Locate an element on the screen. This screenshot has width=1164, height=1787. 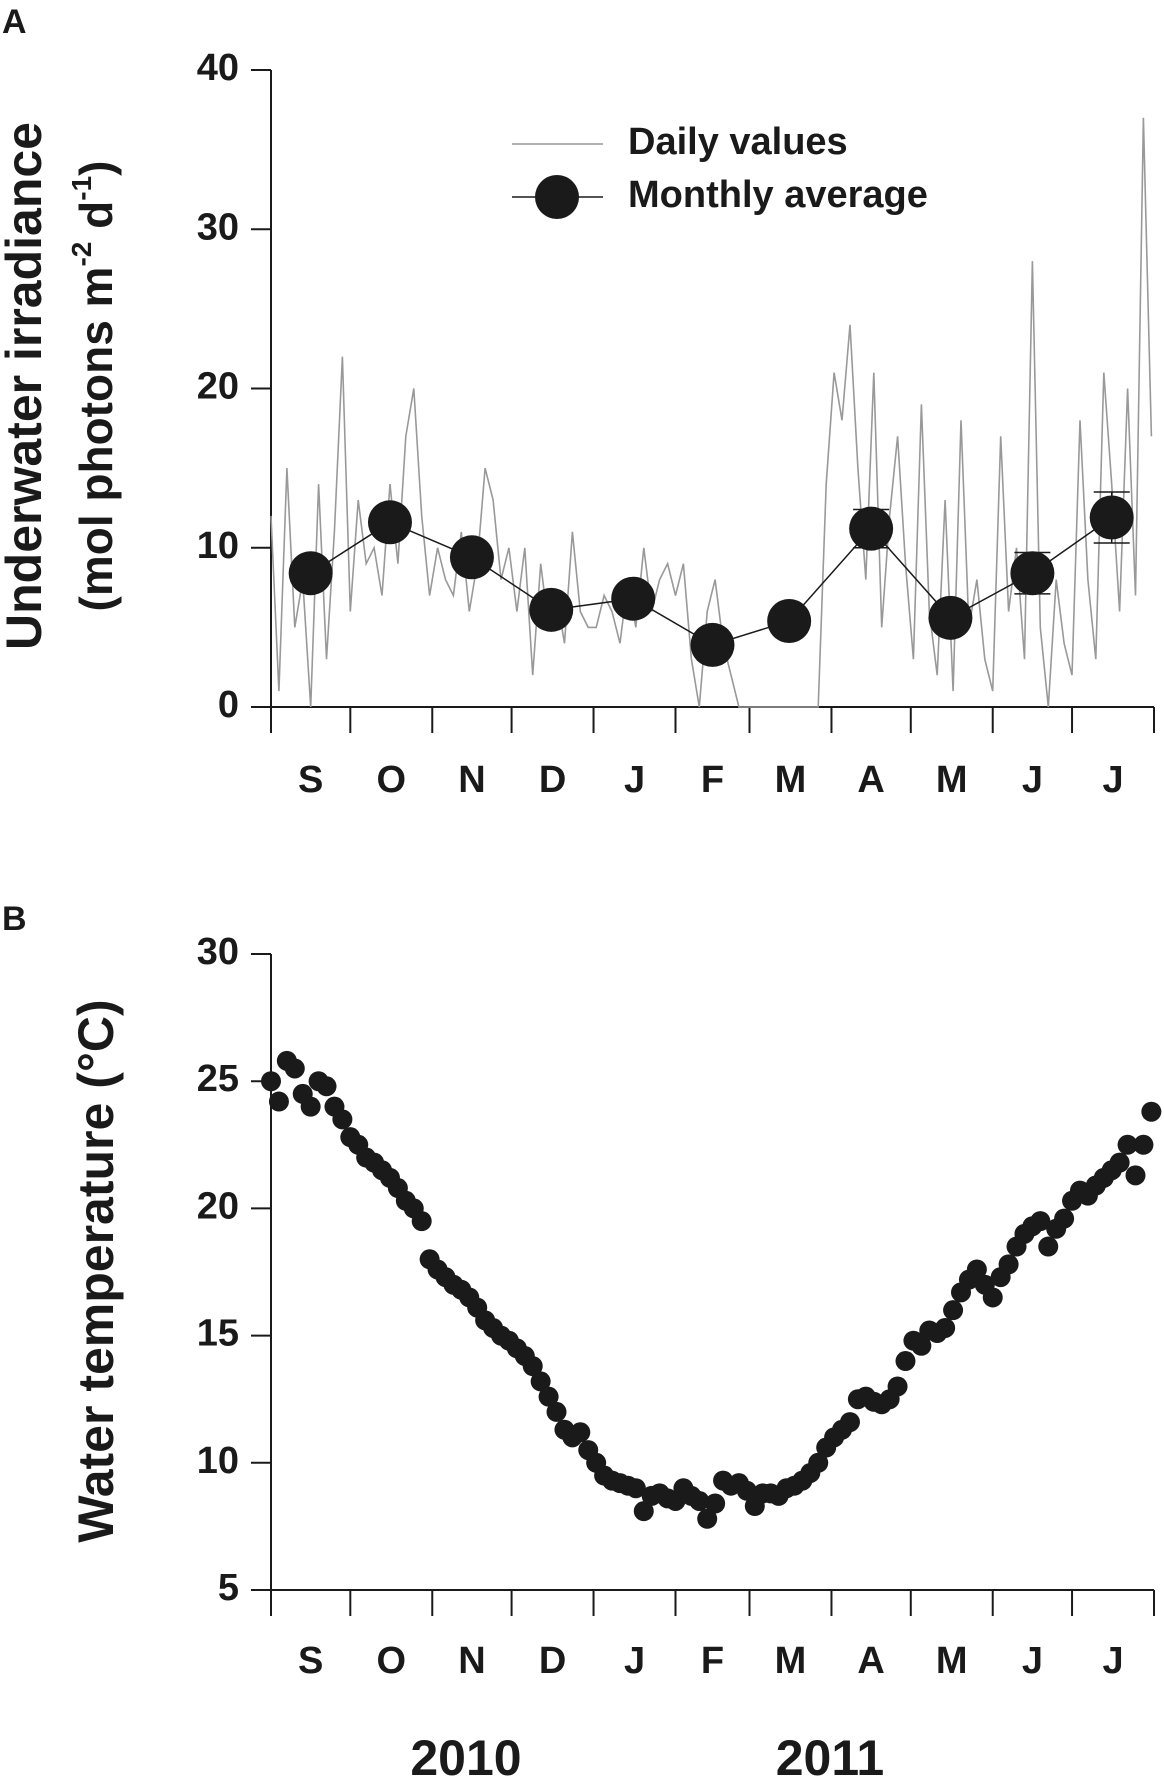
panel-label: A is located at coordinates (14, 22).